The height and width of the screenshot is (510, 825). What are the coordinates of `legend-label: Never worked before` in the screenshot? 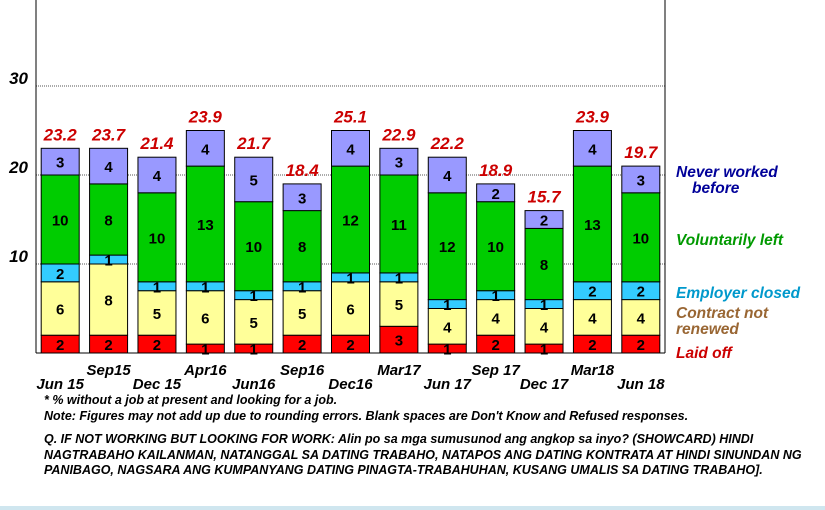 It's located at (727, 180).